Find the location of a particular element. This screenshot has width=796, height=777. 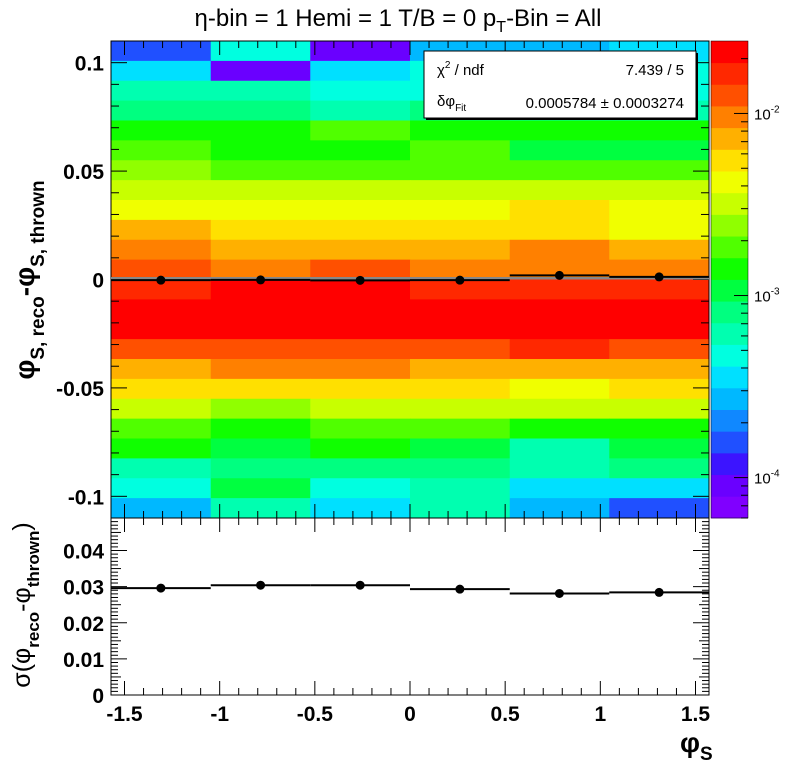

top-y-tick-label: 0.1 is located at coordinates (90, 64).